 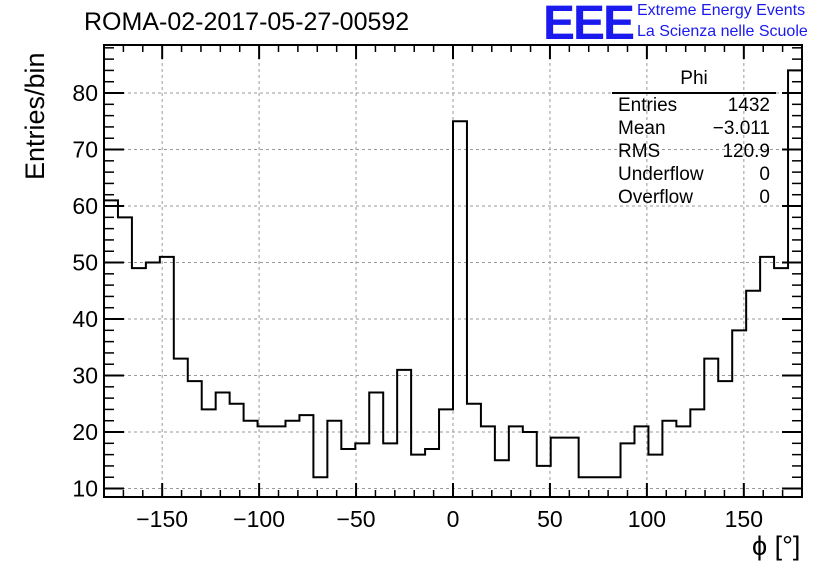 What do you see at coordinates (85, 319) in the screenshot?
I see `y-tick-label: 40` at bounding box center [85, 319].